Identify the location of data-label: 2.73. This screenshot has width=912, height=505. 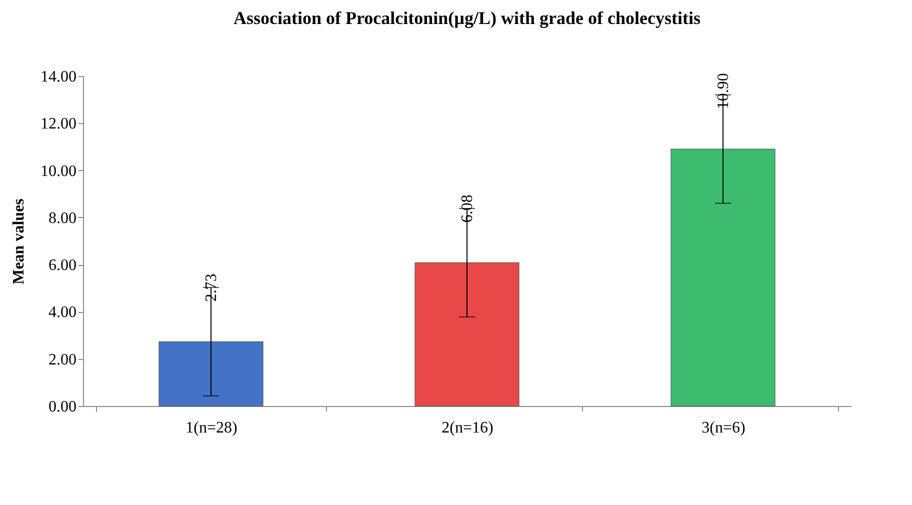
(211, 288).